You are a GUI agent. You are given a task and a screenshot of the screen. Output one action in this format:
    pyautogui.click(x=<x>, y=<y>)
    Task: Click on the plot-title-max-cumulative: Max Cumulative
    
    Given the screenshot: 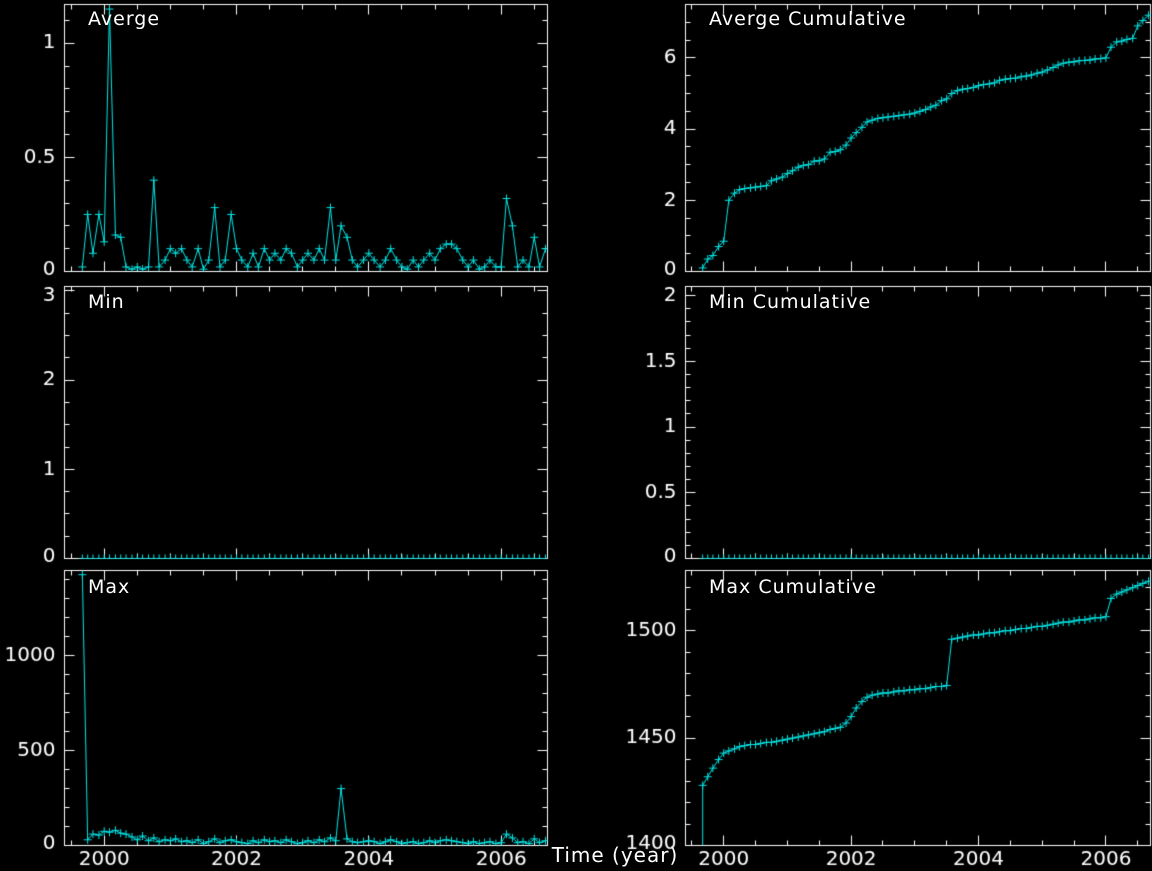 What is the action you would take?
    pyautogui.click(x=793, y=587)
    